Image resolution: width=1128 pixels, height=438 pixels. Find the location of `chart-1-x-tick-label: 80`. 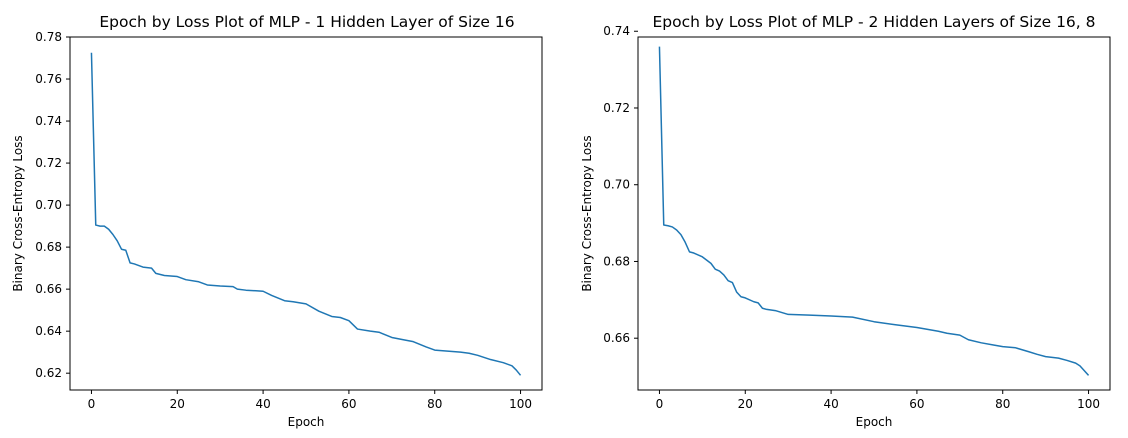

chart-1-x-tick-label: 80 is located at coordinates (434, 404).